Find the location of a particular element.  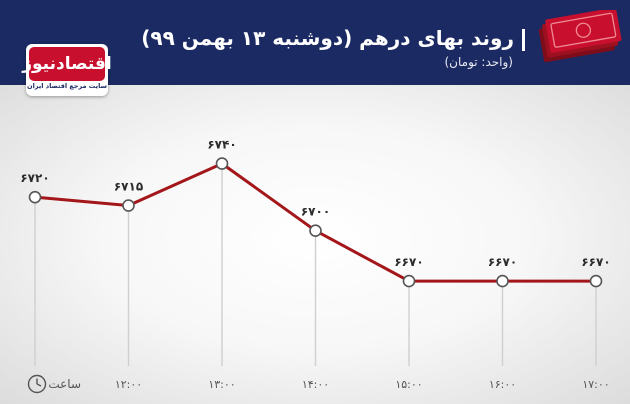

logo-text: اقتصادنیوز is located at coordinates (67, 64).